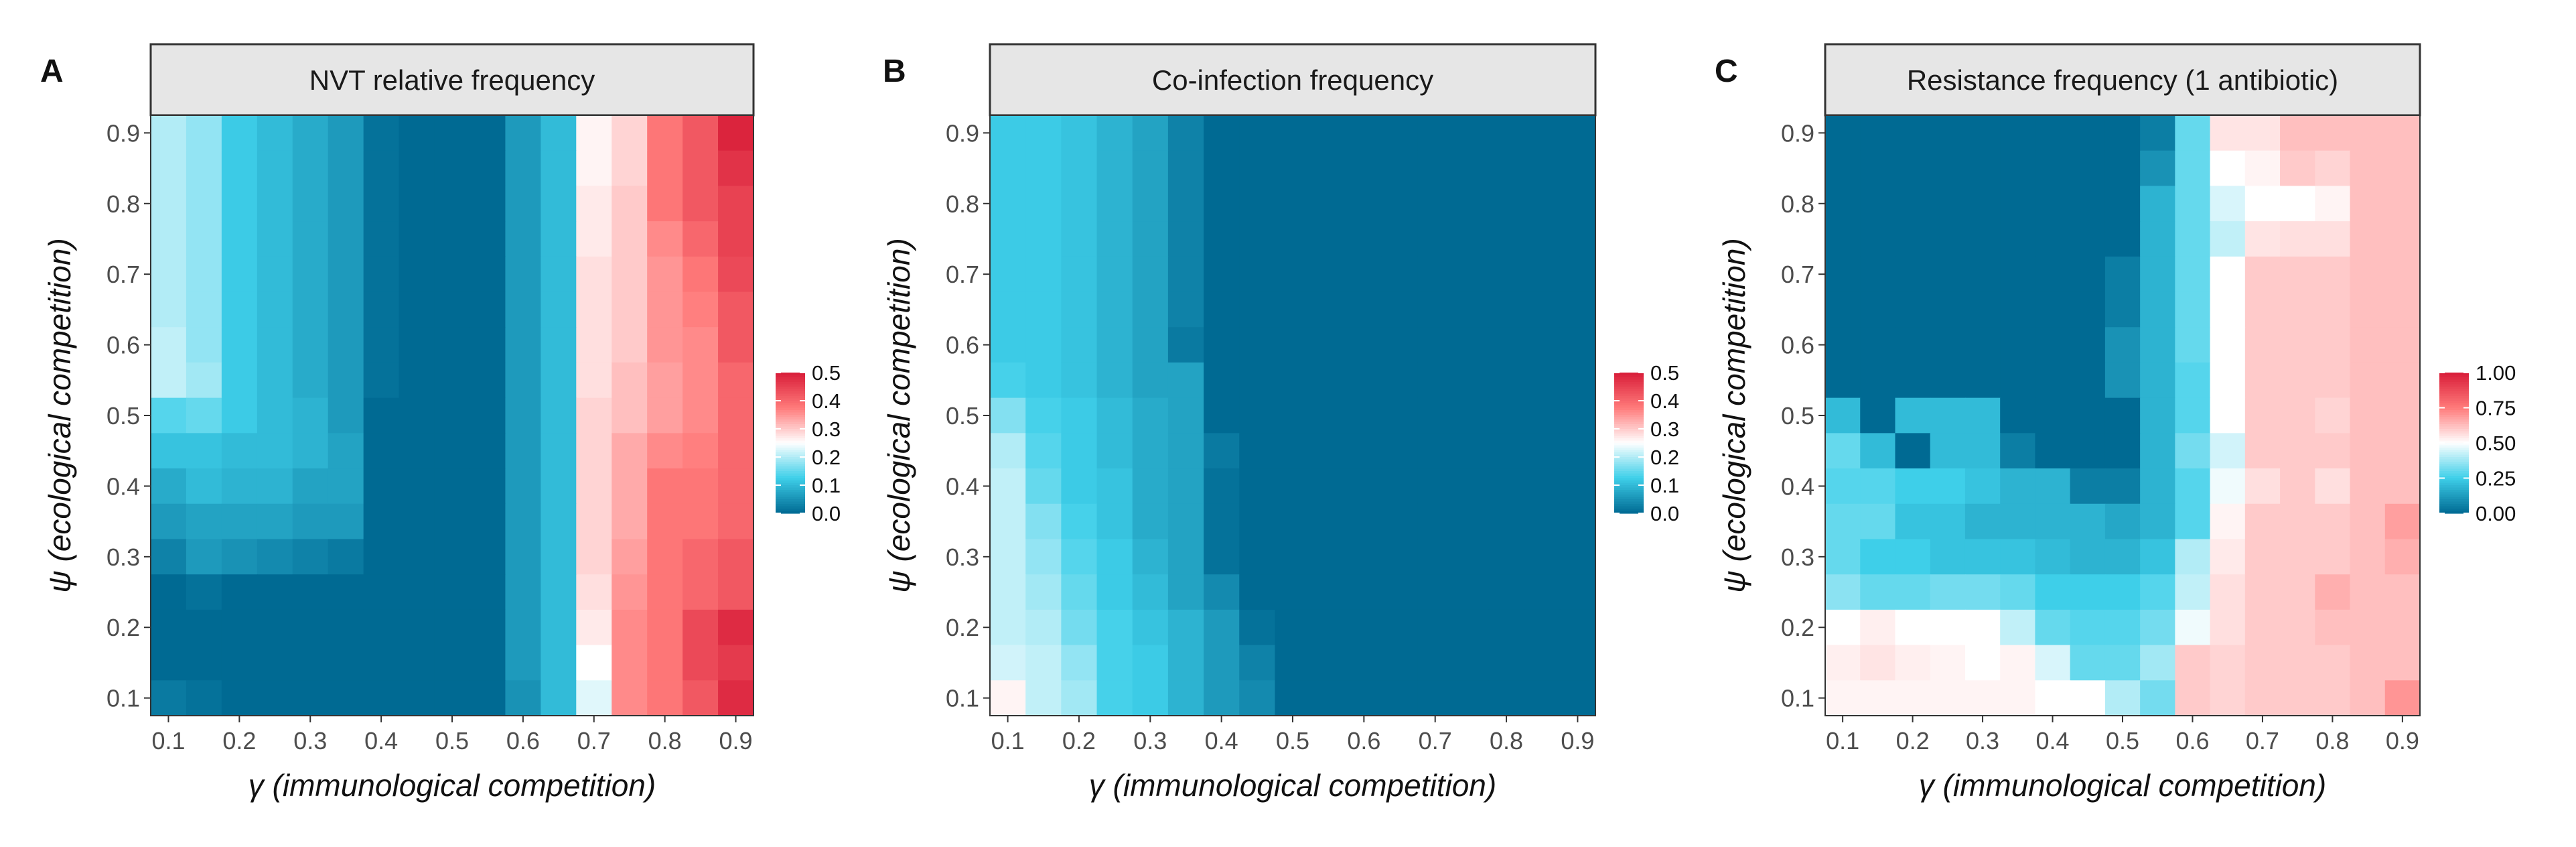 The image size is (2576, 847). I want to click on y-tick-label: 0.3, so click(1797, 557).